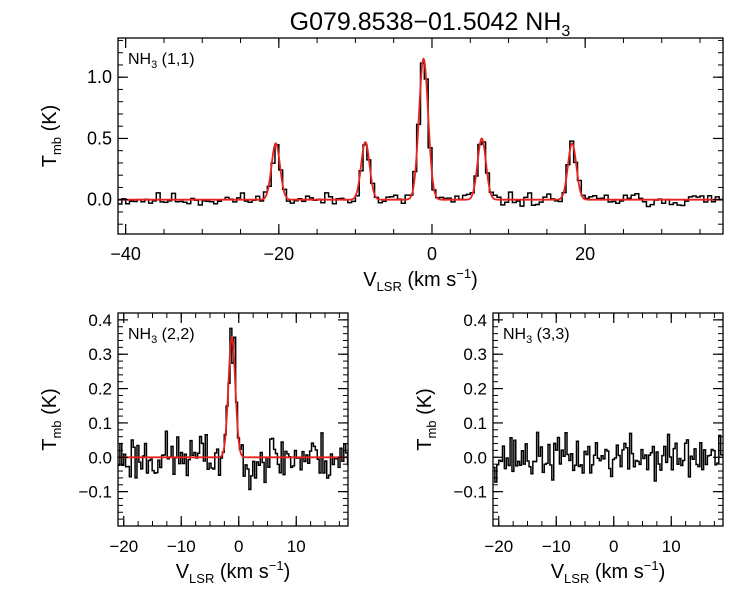 Image resolution: width=750 pixels, height=600 pixels. What do you see at coordinates (99, 138) in the screenshot?
I see `y-tick-label: 0.5` at bounding box center [99, 138].